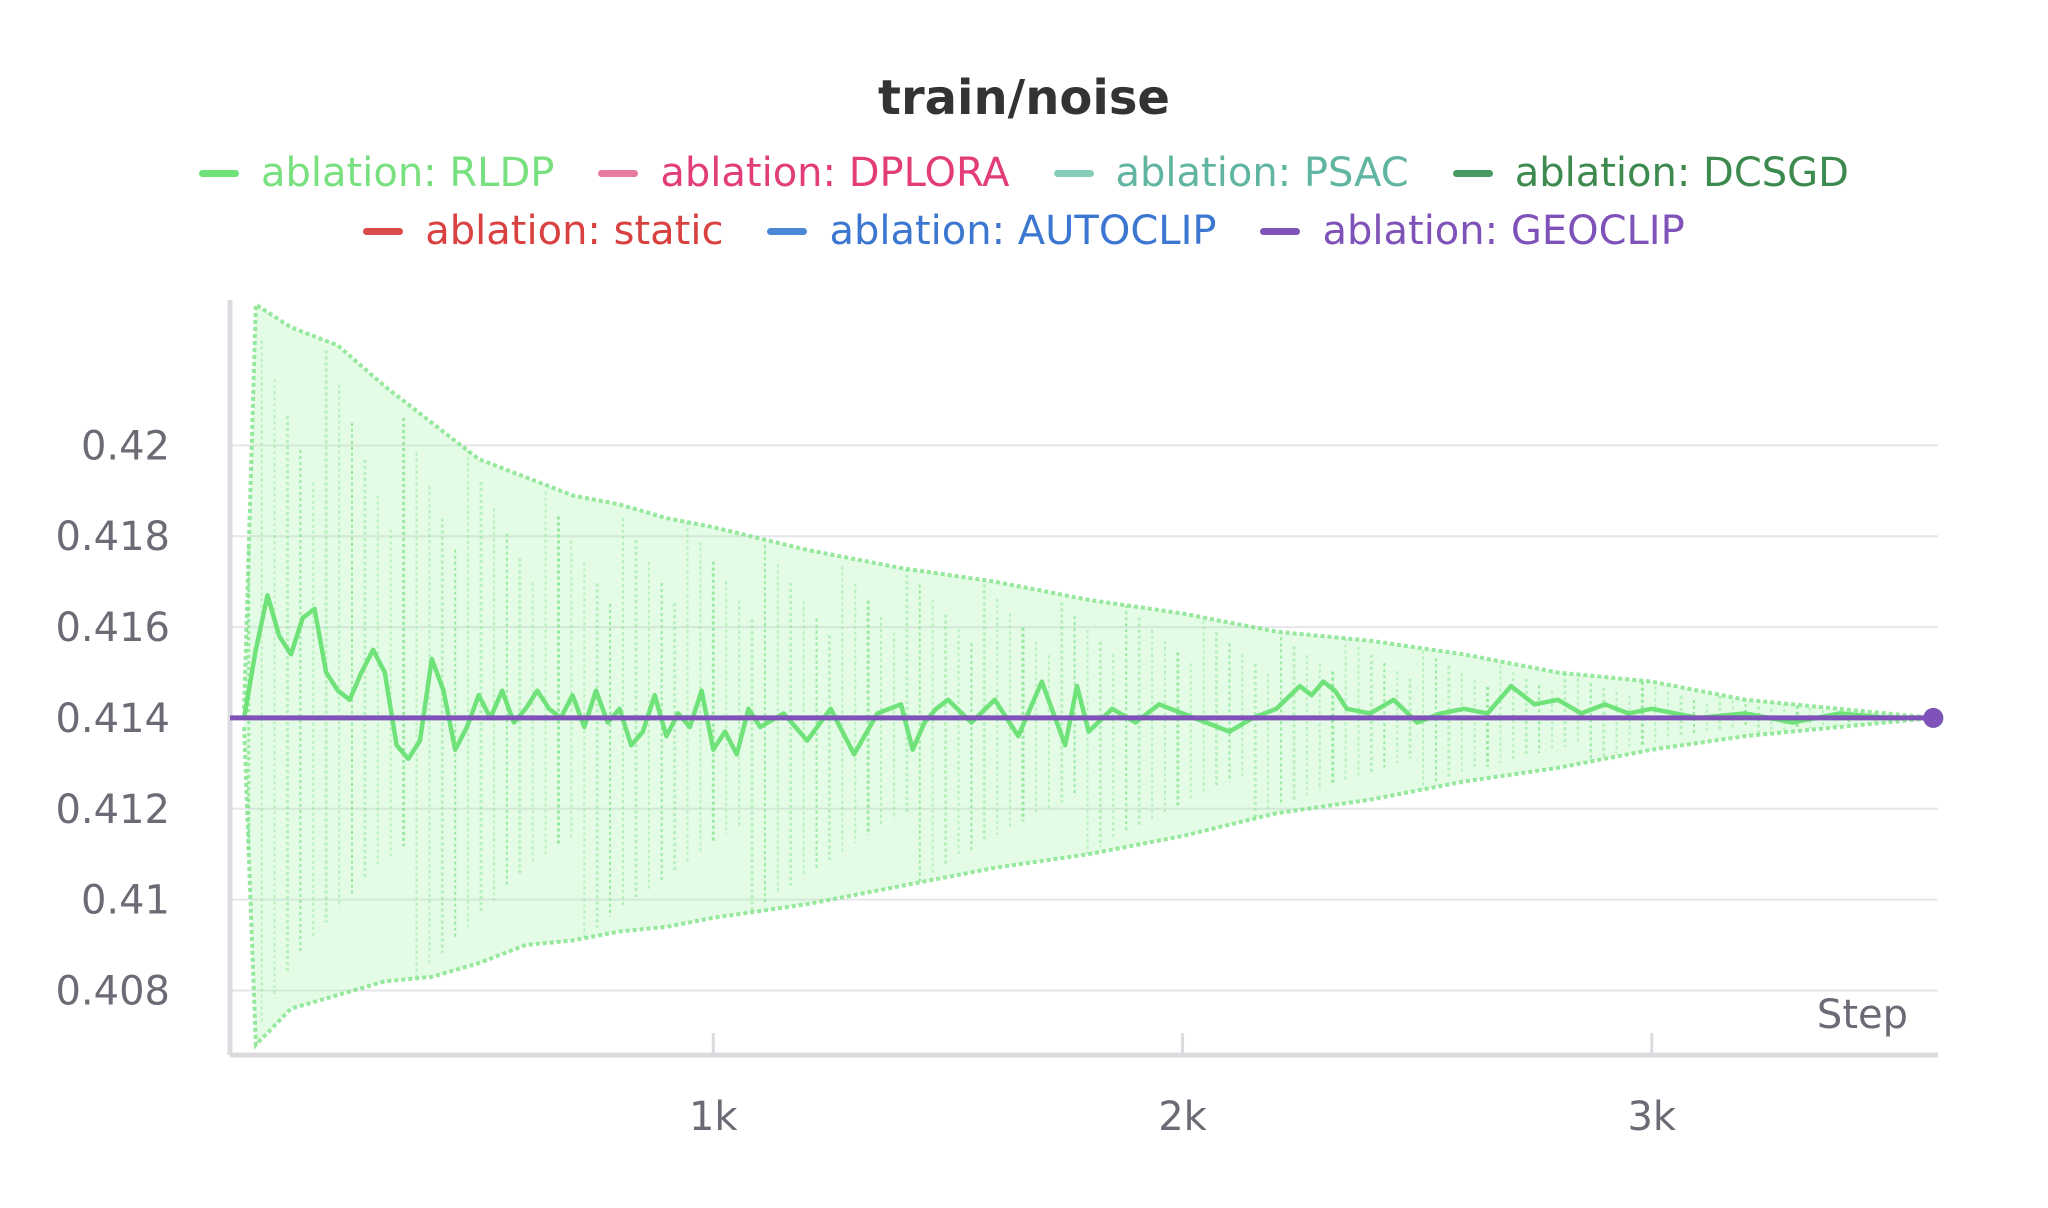  What do you see at coordinates (1503, 231) in the screenshot?
I see `legend-label: ablation: GEOCLIP` at bounding box center [1503, 231].